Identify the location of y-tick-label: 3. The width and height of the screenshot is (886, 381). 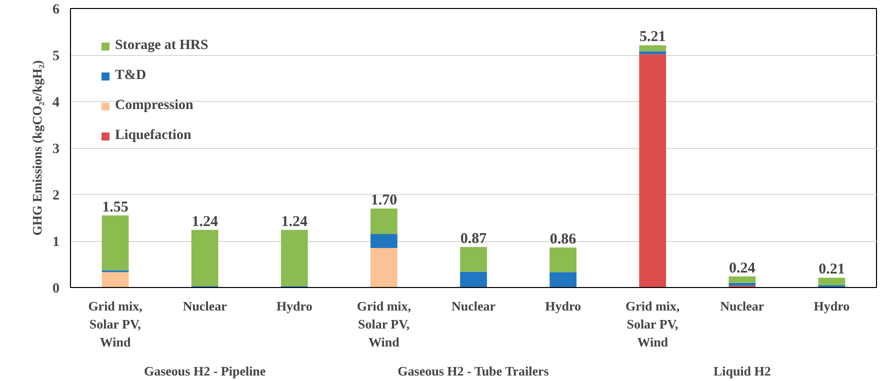
(56, 149).